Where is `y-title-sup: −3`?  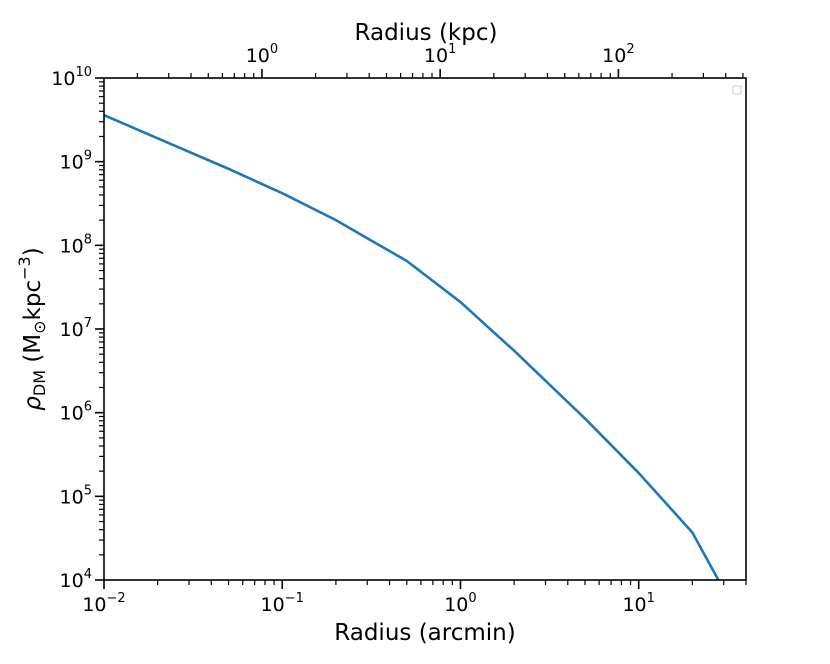 y-title-sup: −3 is located at coordinates (24, 268).